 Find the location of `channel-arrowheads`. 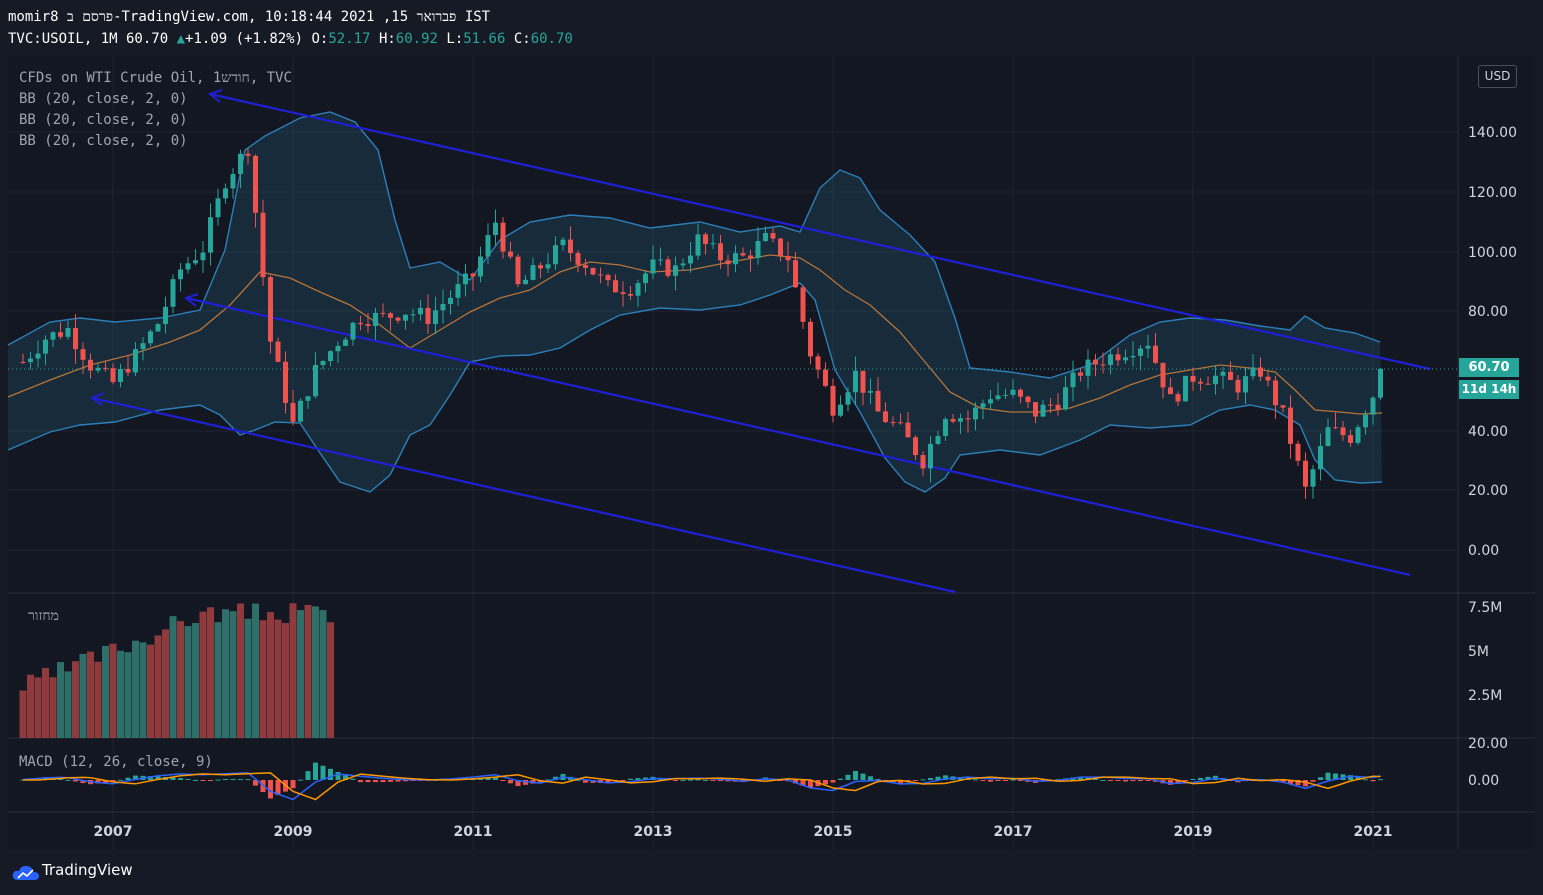

channel-arrowheads is located at coordinates (156, 247).